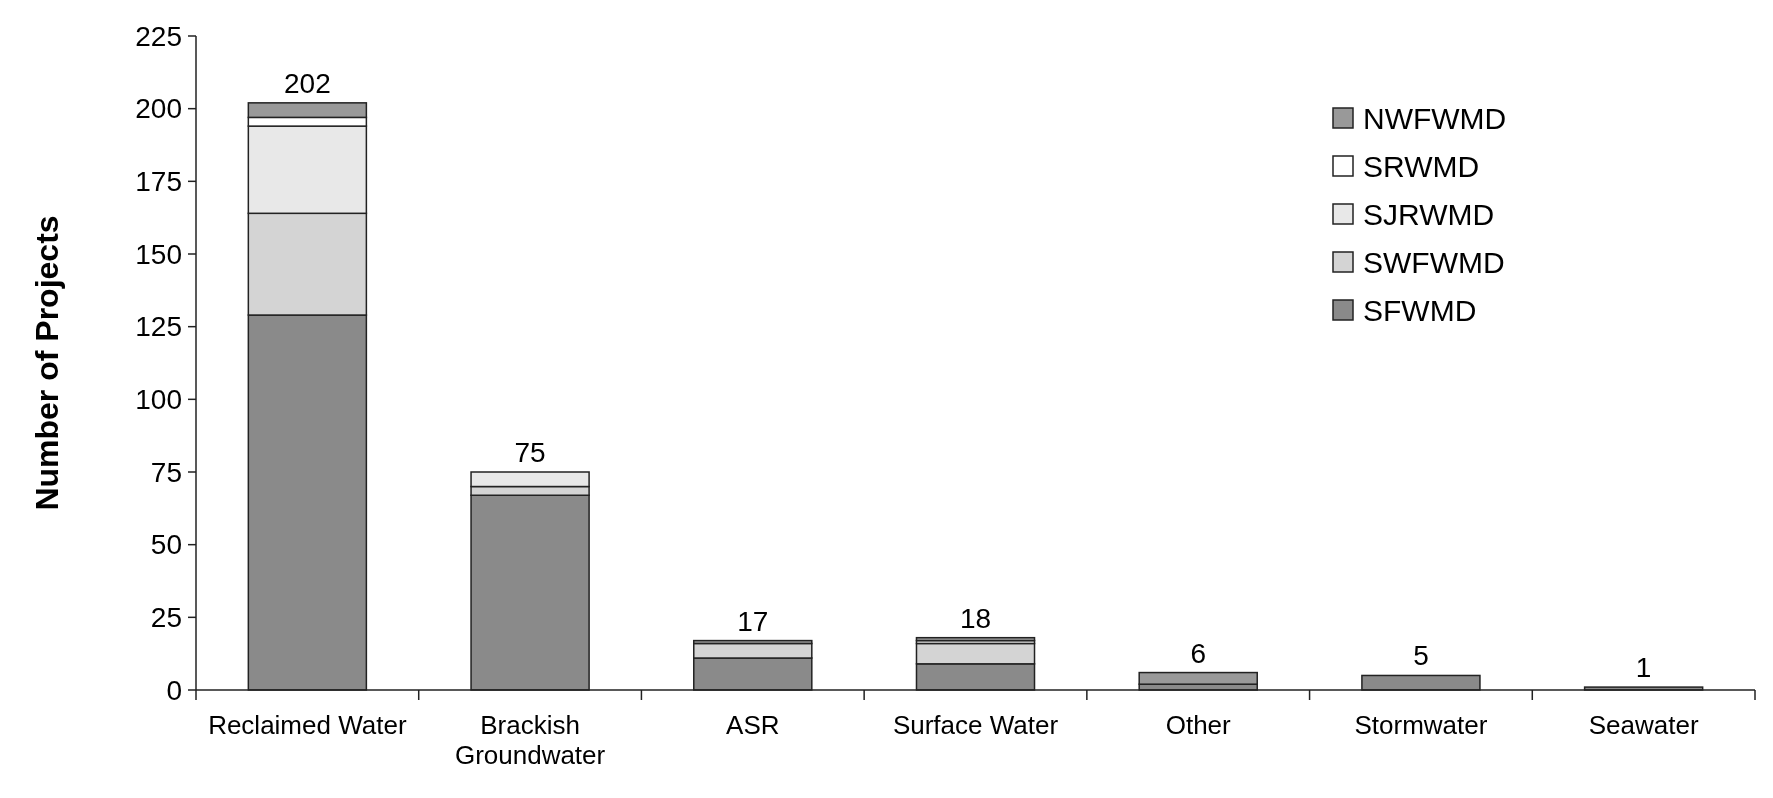 This screenshot has width=1773, height=798. What do you see at coordinates (158, 109) in the screenshot?
I see `y-tick-label: 200` at bounding box center [158, 109].